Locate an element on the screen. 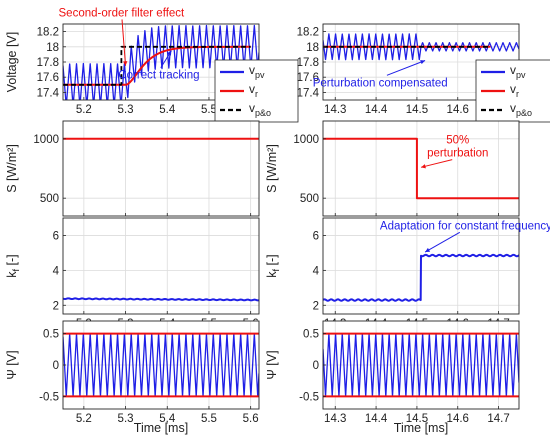  series-S-line is located at coordinates (421, 168).